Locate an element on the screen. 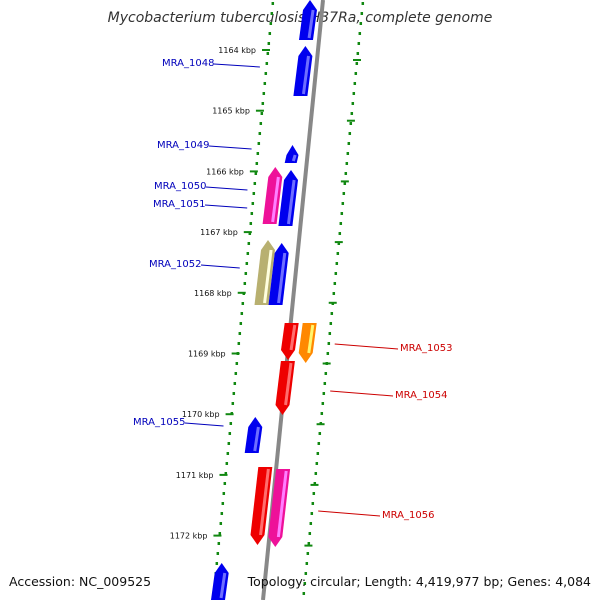 The height and width of the screenshot is (600, 600). tick-label: 1171 kbp is located at coordinates (195, 475).